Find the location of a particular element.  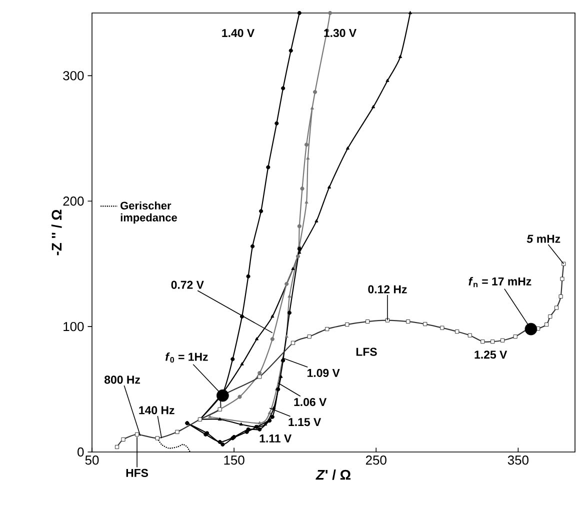

annotation: 1.06 V is located at coordinates (310, 402).